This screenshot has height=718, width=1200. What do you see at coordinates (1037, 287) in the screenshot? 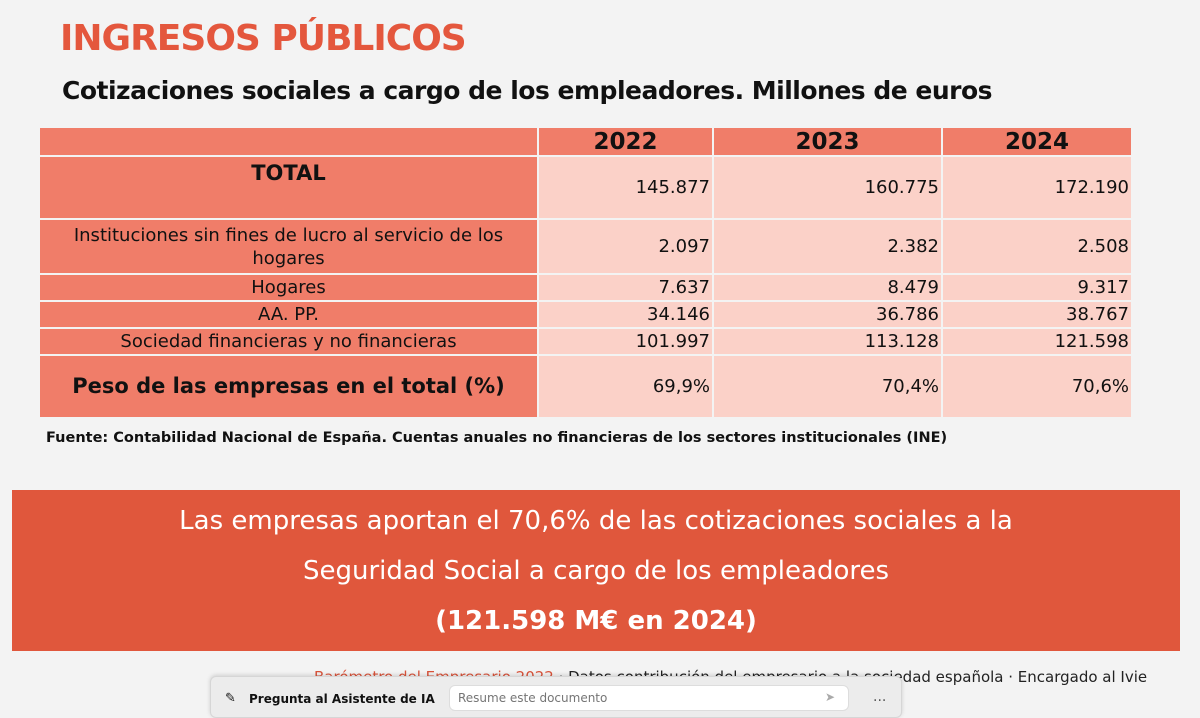
I see `cell: 9.317` at bounding box center [1037, 287].